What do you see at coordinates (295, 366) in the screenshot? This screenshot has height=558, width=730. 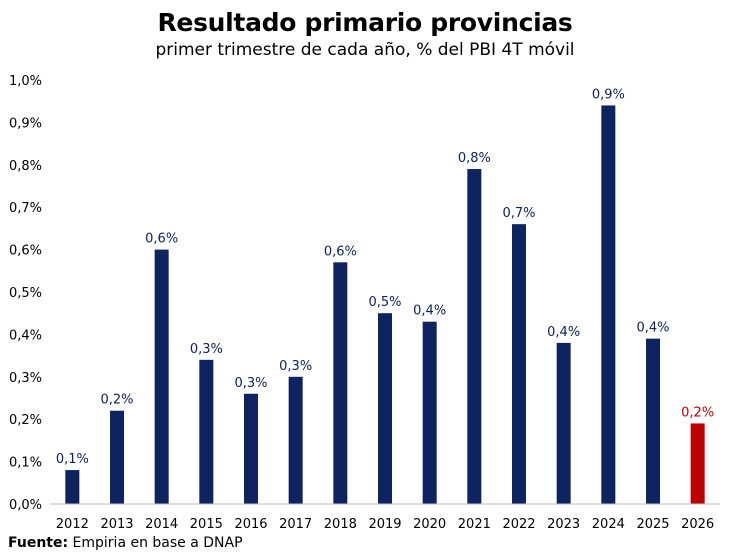 I see `data-label-2017: 0,3%` at bounding box center [295, 366].